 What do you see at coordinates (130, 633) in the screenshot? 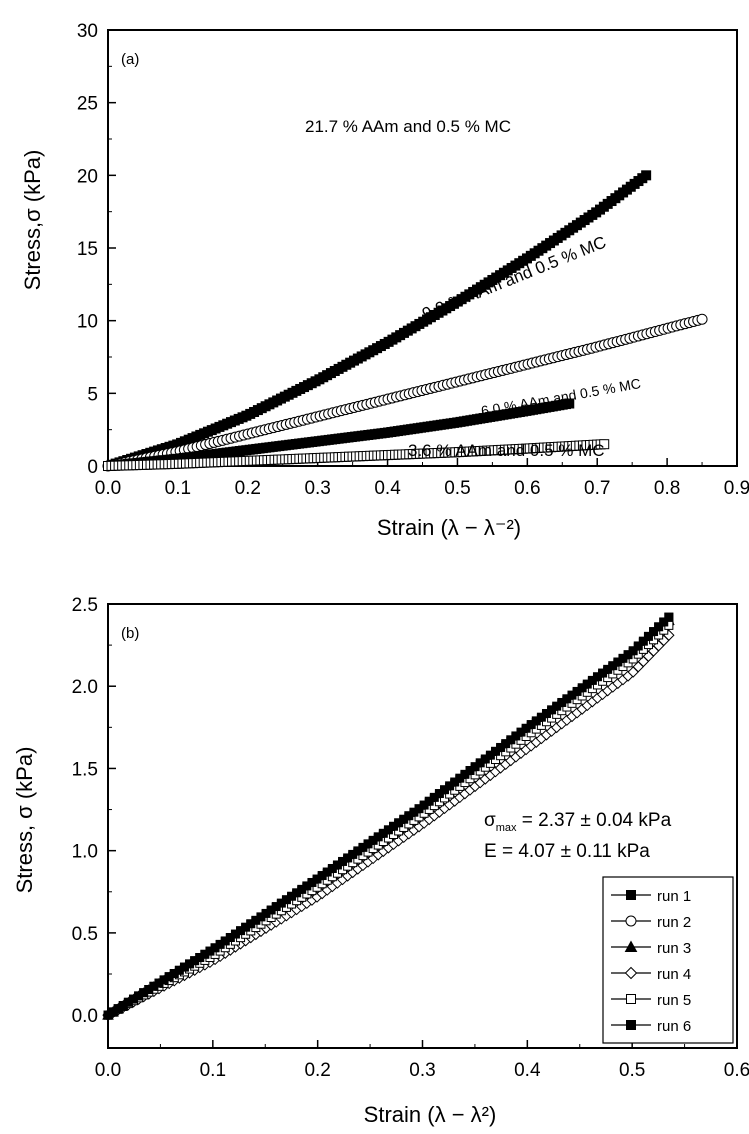
I see `panel-label: (b)` at bounding box center [130, 633].